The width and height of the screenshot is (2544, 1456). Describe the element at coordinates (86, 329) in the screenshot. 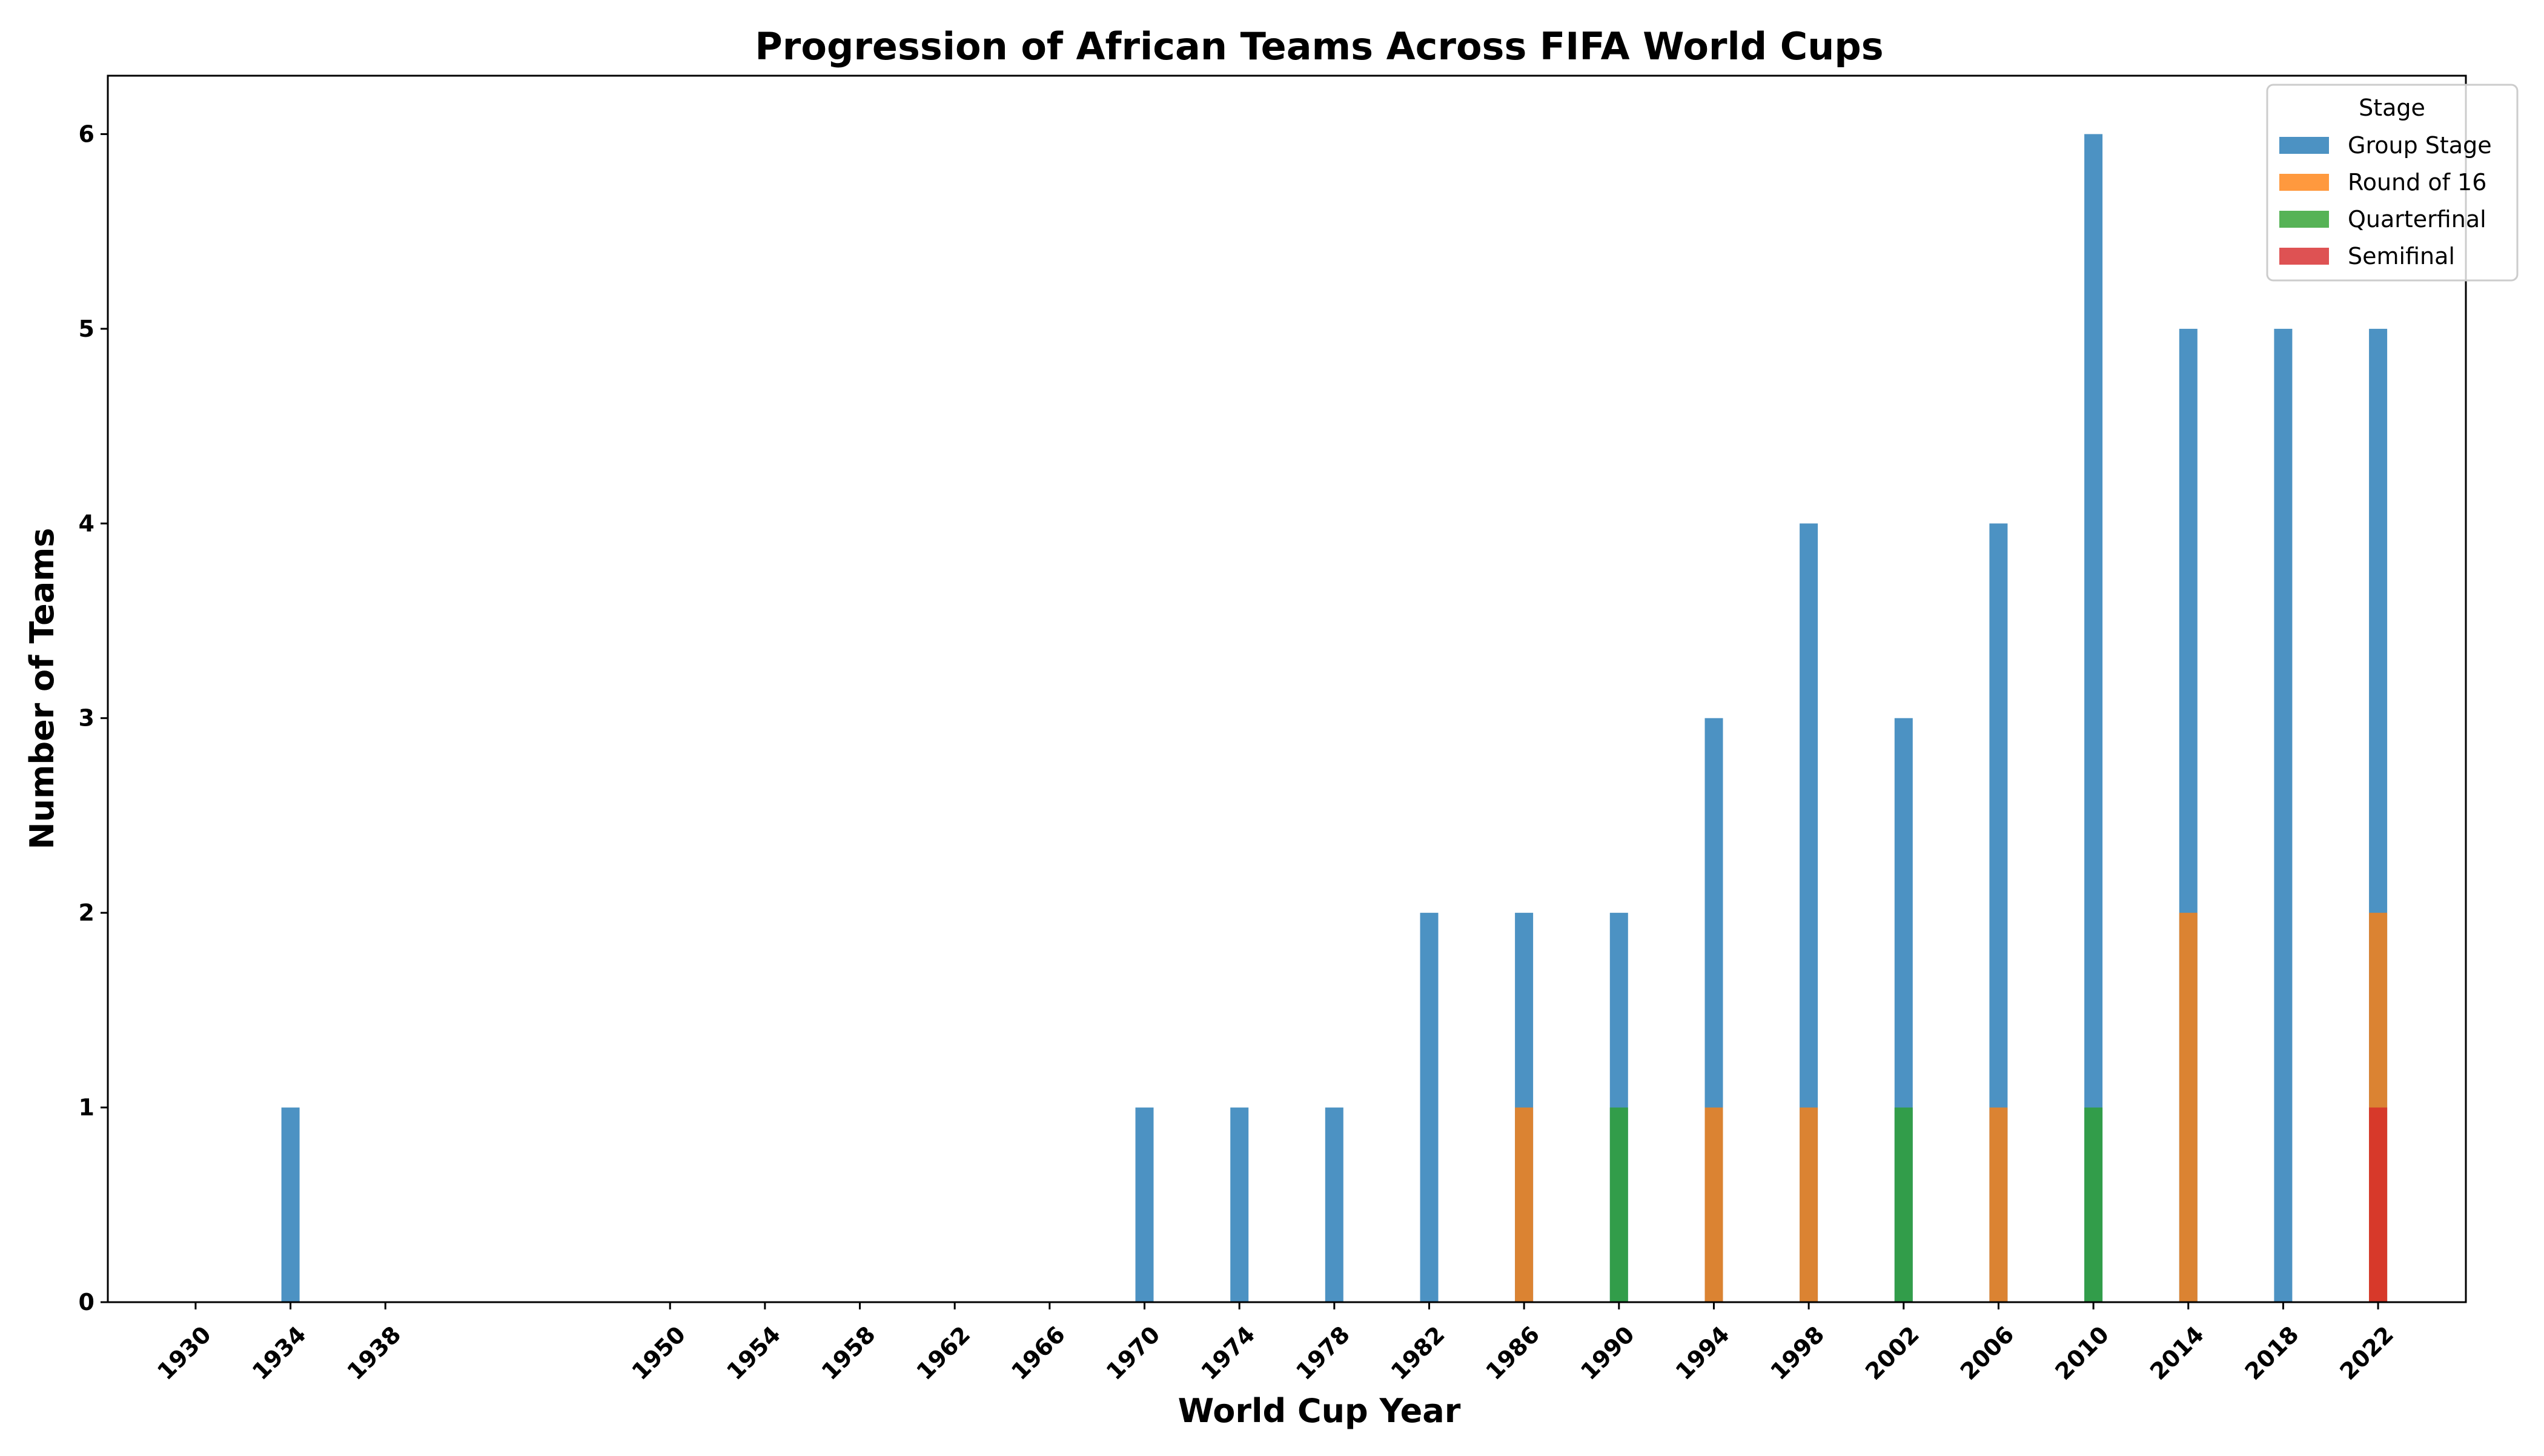

I see `y-tick-label: 5` at that location.